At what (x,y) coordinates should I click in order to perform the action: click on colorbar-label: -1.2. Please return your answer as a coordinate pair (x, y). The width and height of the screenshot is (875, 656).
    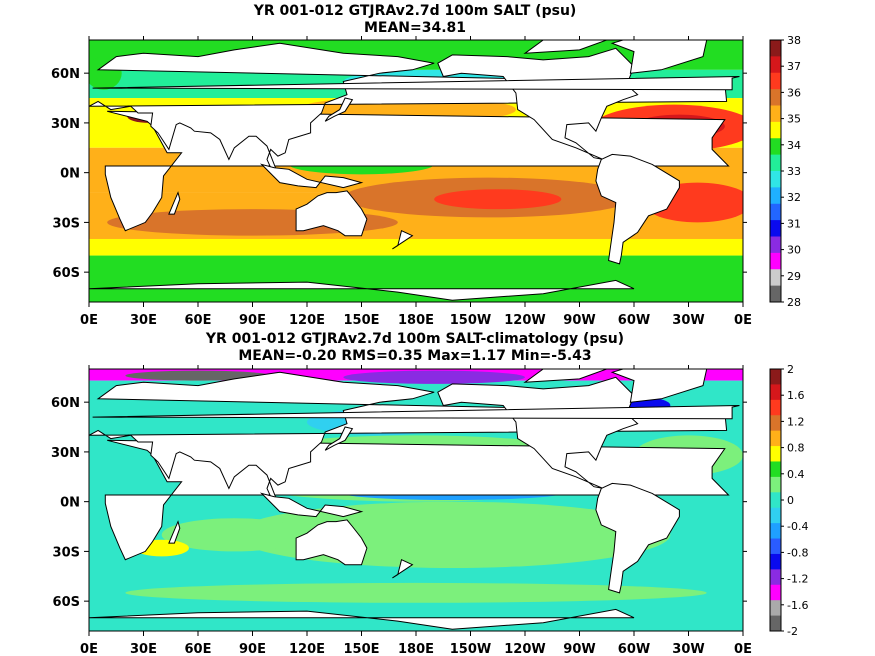
    Looking at the image, I should click on (797, 579).